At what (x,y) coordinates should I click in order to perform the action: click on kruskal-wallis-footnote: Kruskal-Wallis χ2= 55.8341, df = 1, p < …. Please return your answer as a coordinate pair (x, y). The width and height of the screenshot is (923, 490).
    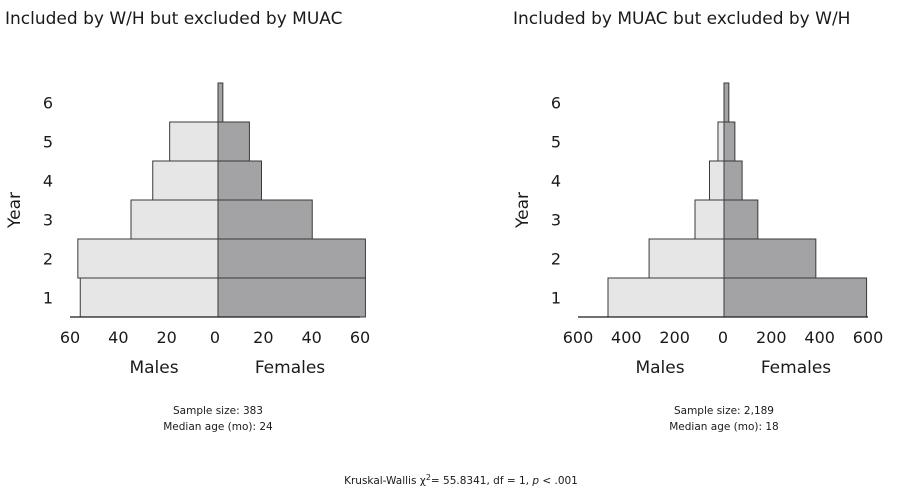
    Looking at the image, I should click on (461, 480).